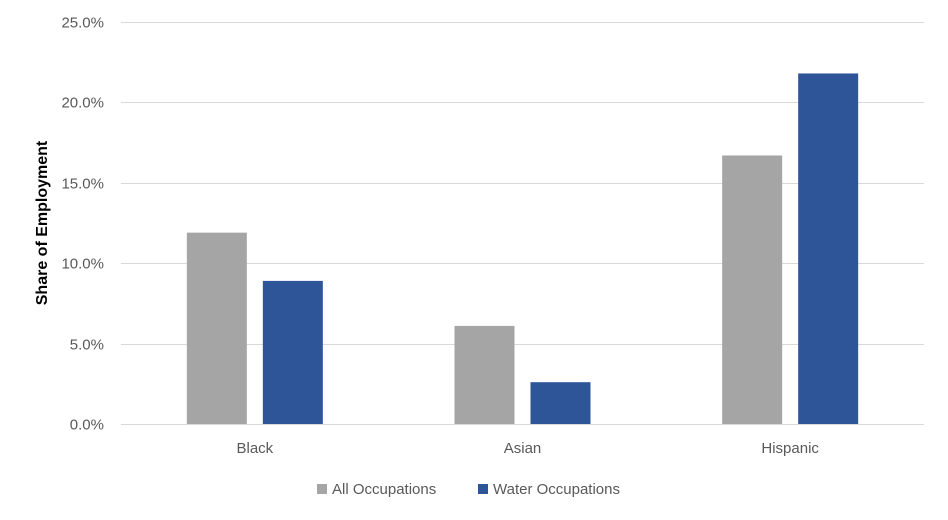  What do you see at coordinates (752, 290) in the screenshot?
I see `bar-hispanic-all-occupations` at bounding box center [752, 290].